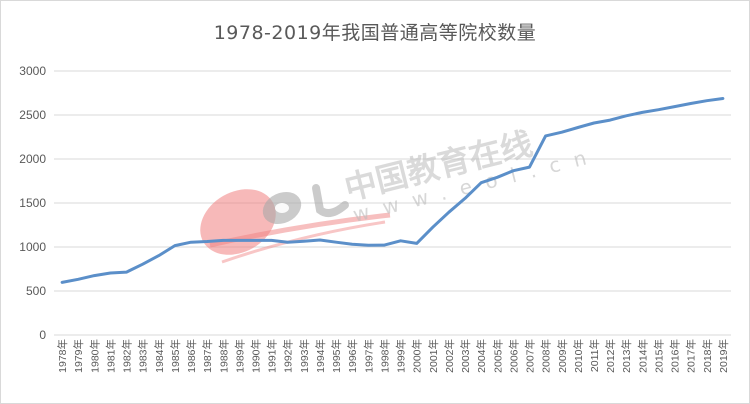  Describe the element at coordinates (36, 291) in the screenshot. I see `y-tick-label: 500` at that location.